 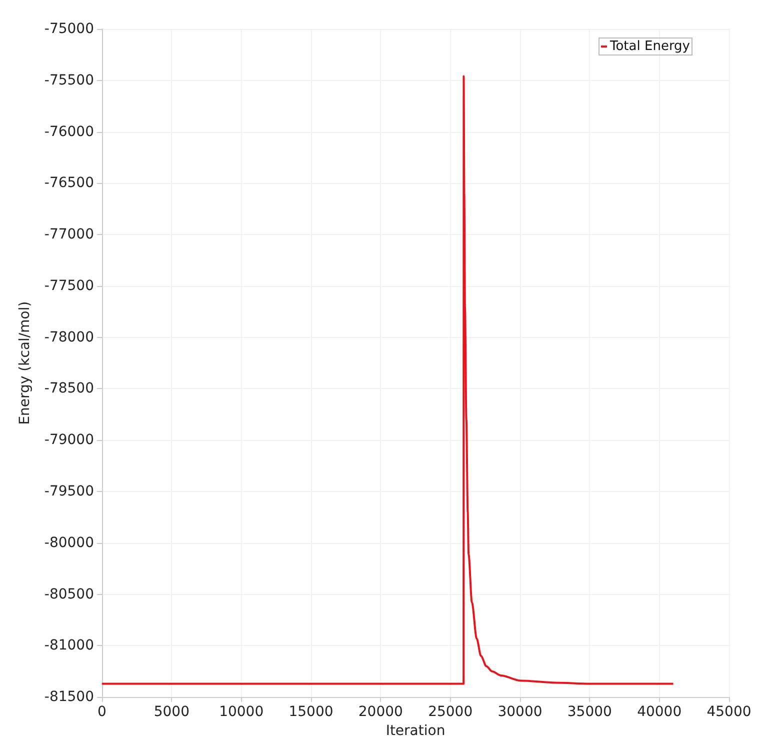 What do you see at coordinates (416, 731) in the screenshot?
I see `x-axis-title: Iteration` at bounding box center [416, 731].